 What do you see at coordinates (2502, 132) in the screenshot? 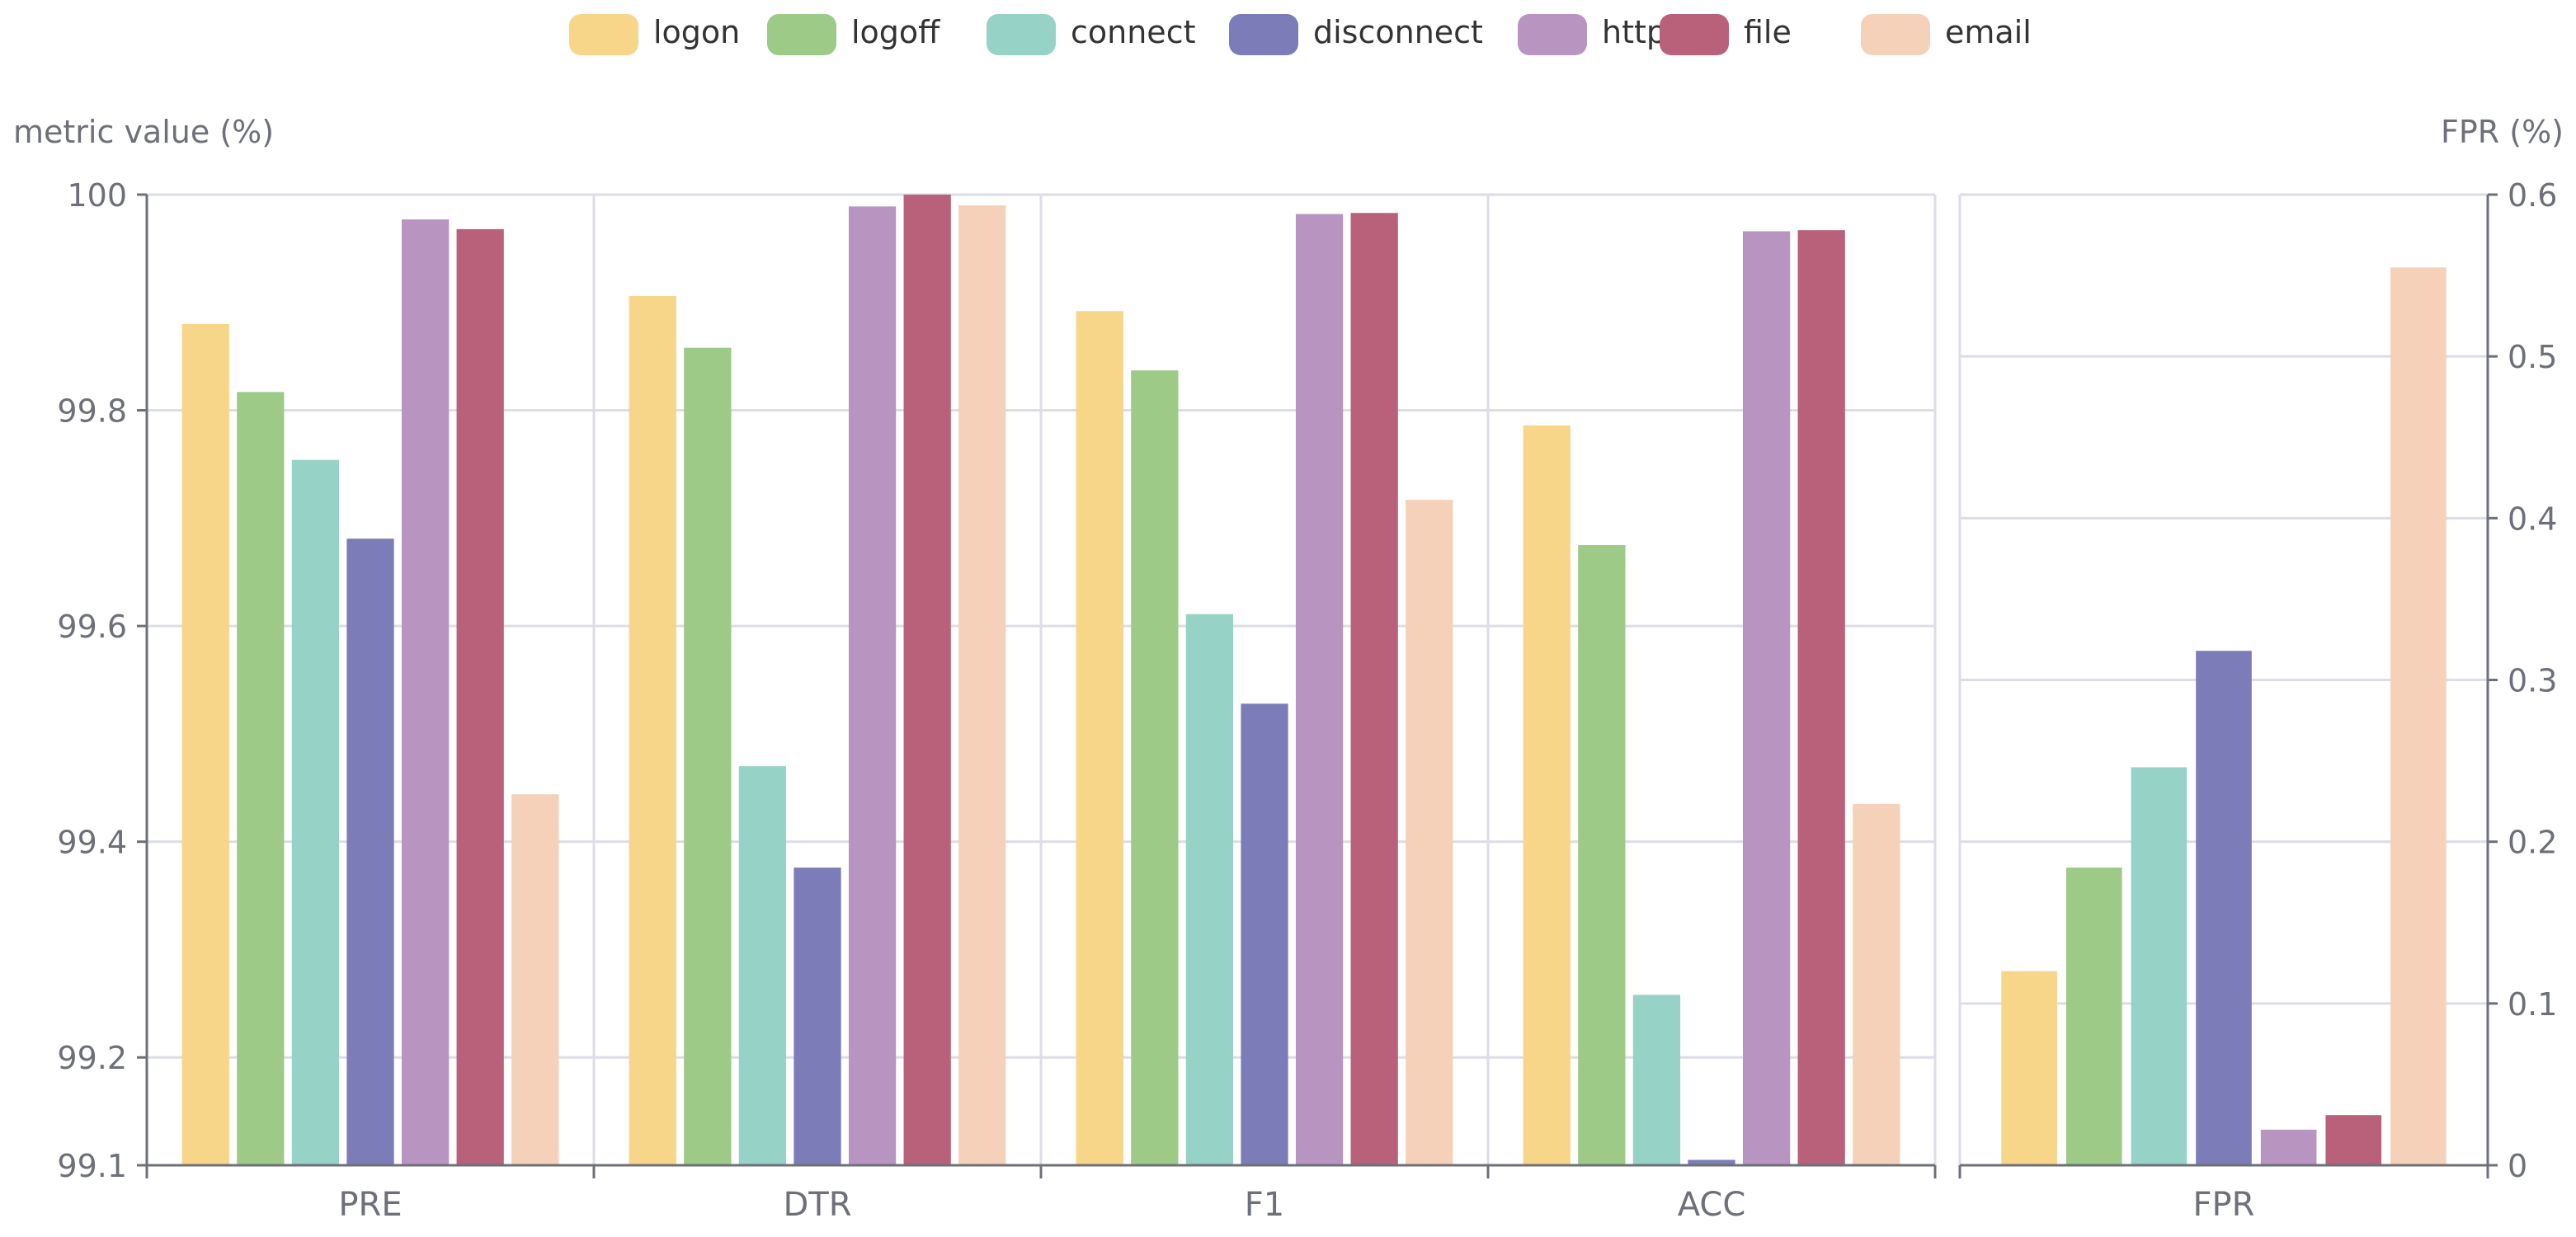
I see `right-y-axis-label: FPR (%)` at bounding box center [2502, 132].